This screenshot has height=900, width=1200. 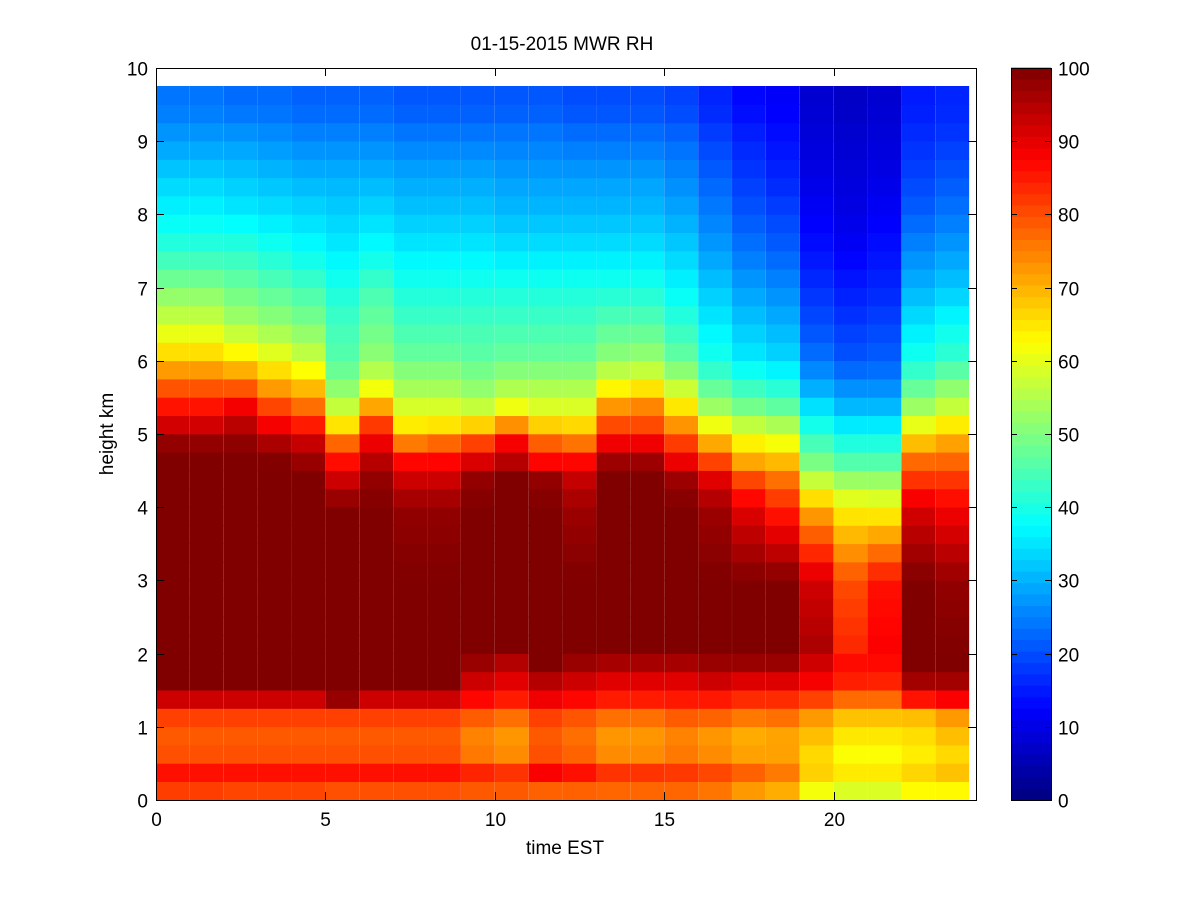 What do you see at coordinates (142, 582) in the screenshot?
I see `y-tick-label: 3` at bounding box center [142, 582].